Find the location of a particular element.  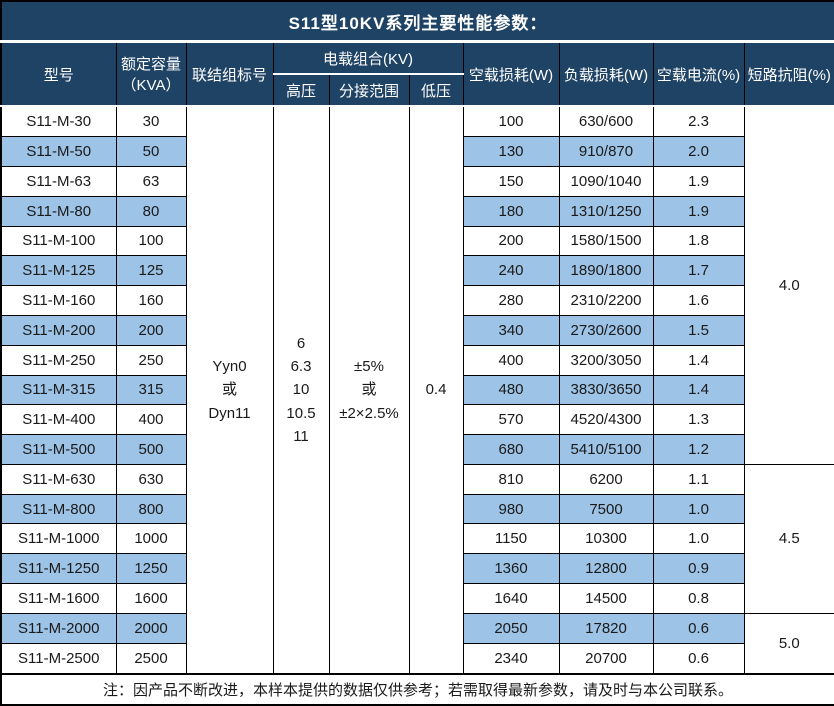

cell-capacity: 1000 is located at coordinates (151, 539).